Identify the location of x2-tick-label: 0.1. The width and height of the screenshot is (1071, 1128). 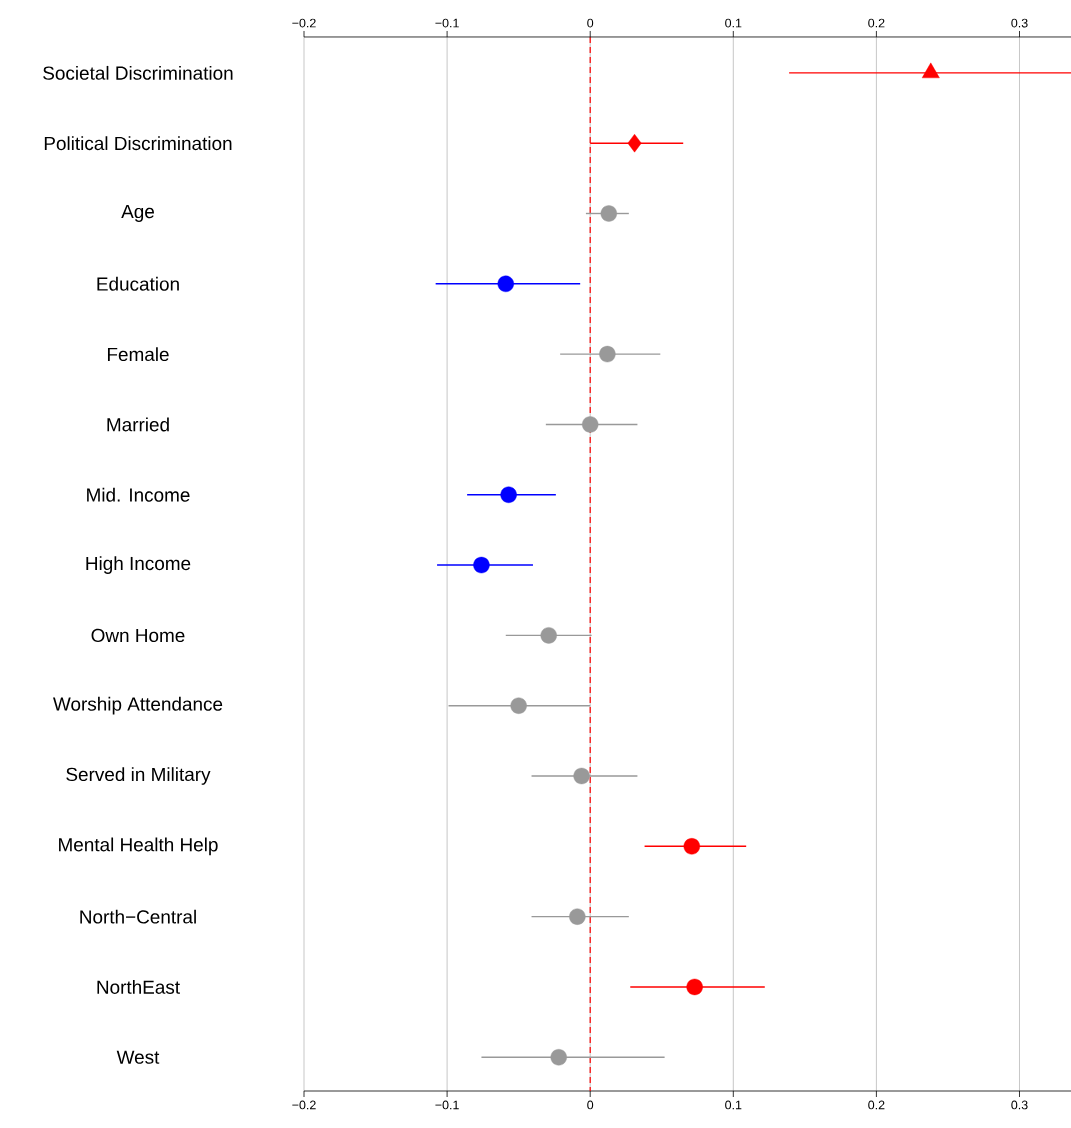
(733, 23).